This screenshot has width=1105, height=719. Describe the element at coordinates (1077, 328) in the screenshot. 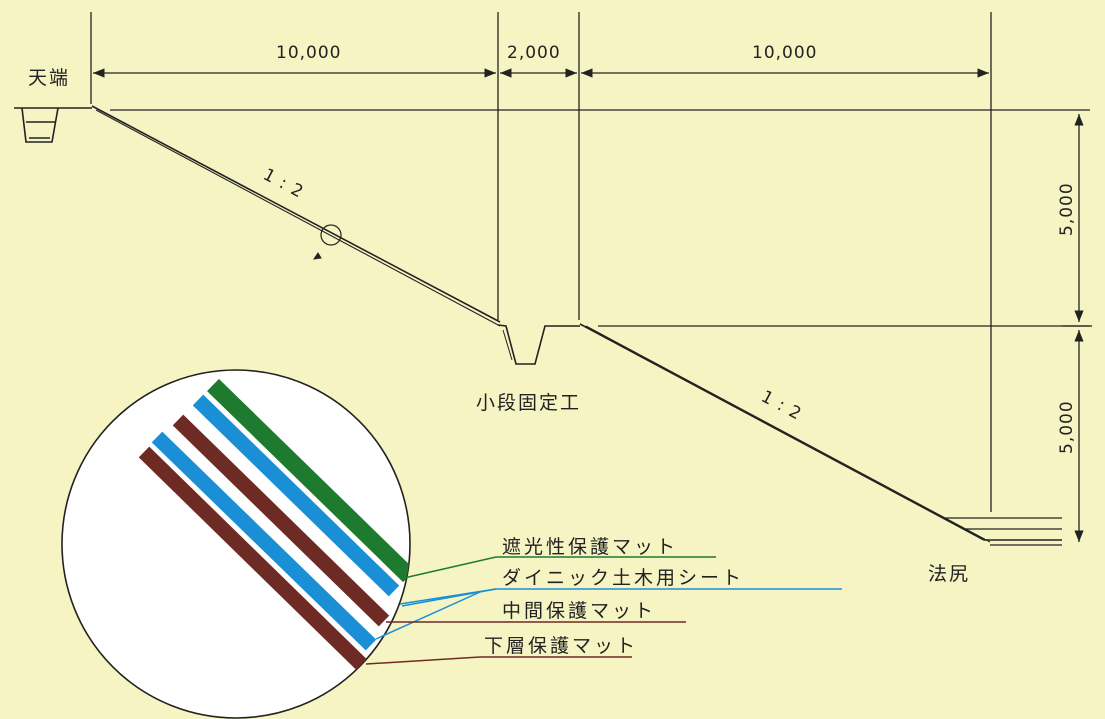

I see `vertical-dimensions` at that location.